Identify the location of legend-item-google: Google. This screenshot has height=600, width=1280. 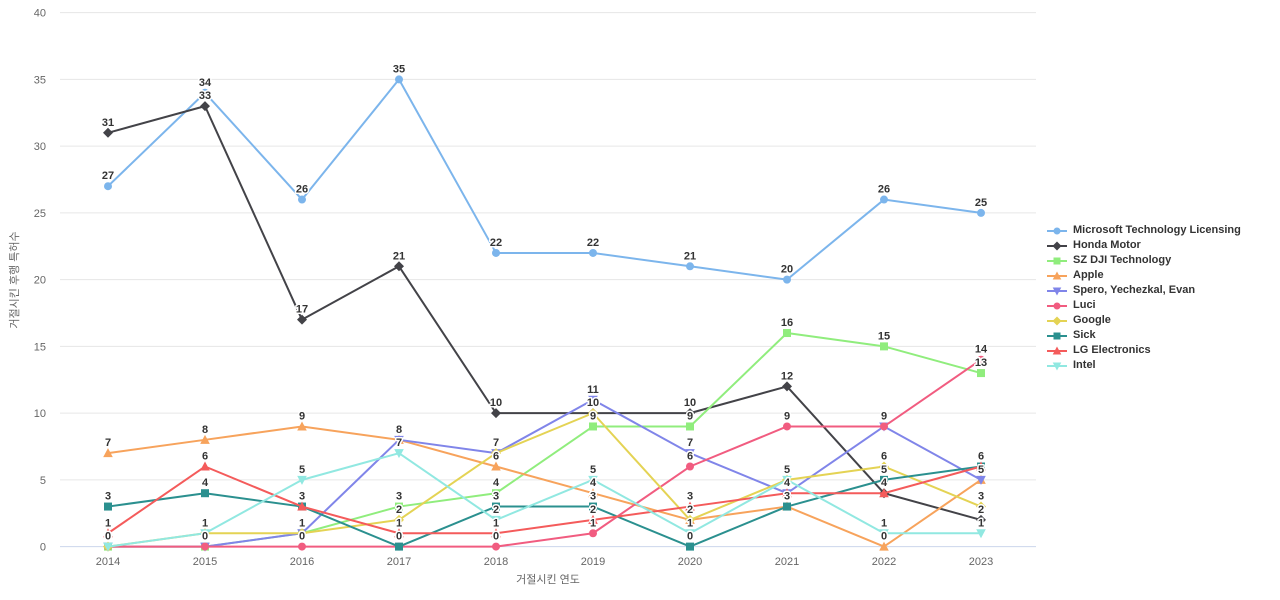
(1143, 320).